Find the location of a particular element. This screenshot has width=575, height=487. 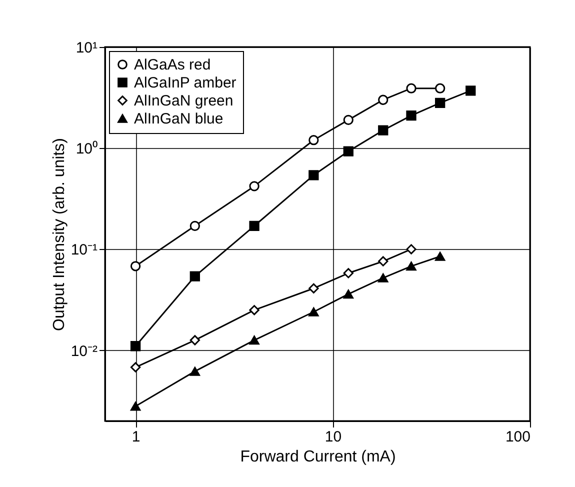

x-tick-label: 10 is located at coordinates (333, 437).